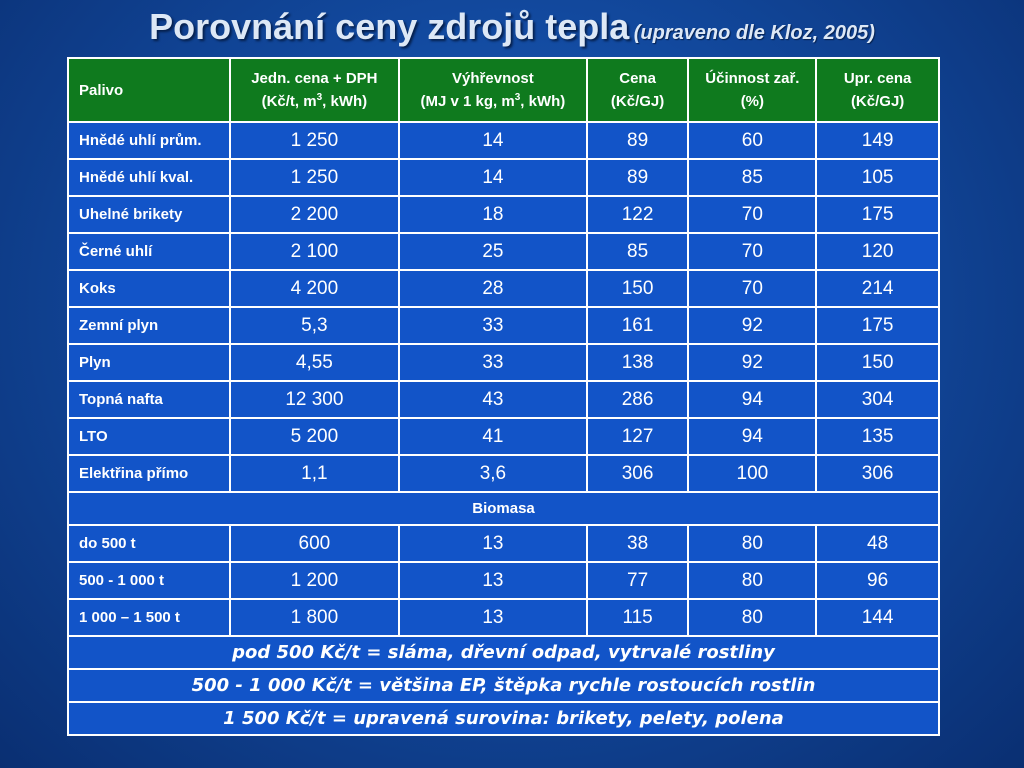 This screenshot has height=768, width=1024. I want to click on cell-price: 286, so click(637, 399).